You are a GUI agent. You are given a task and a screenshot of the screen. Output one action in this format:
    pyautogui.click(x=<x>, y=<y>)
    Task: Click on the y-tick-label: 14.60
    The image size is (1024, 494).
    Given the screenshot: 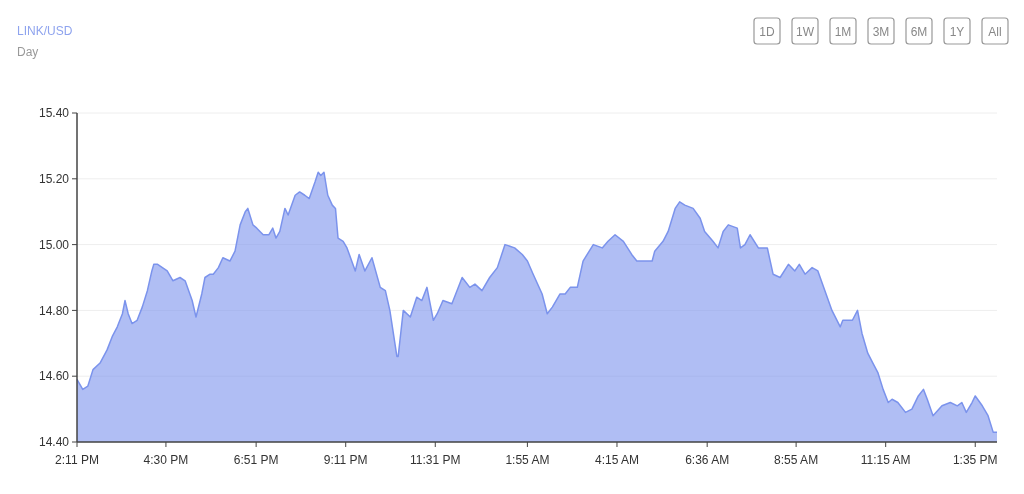 What is the action you would take?
    pyautogui.click(x=54, y=376)
    